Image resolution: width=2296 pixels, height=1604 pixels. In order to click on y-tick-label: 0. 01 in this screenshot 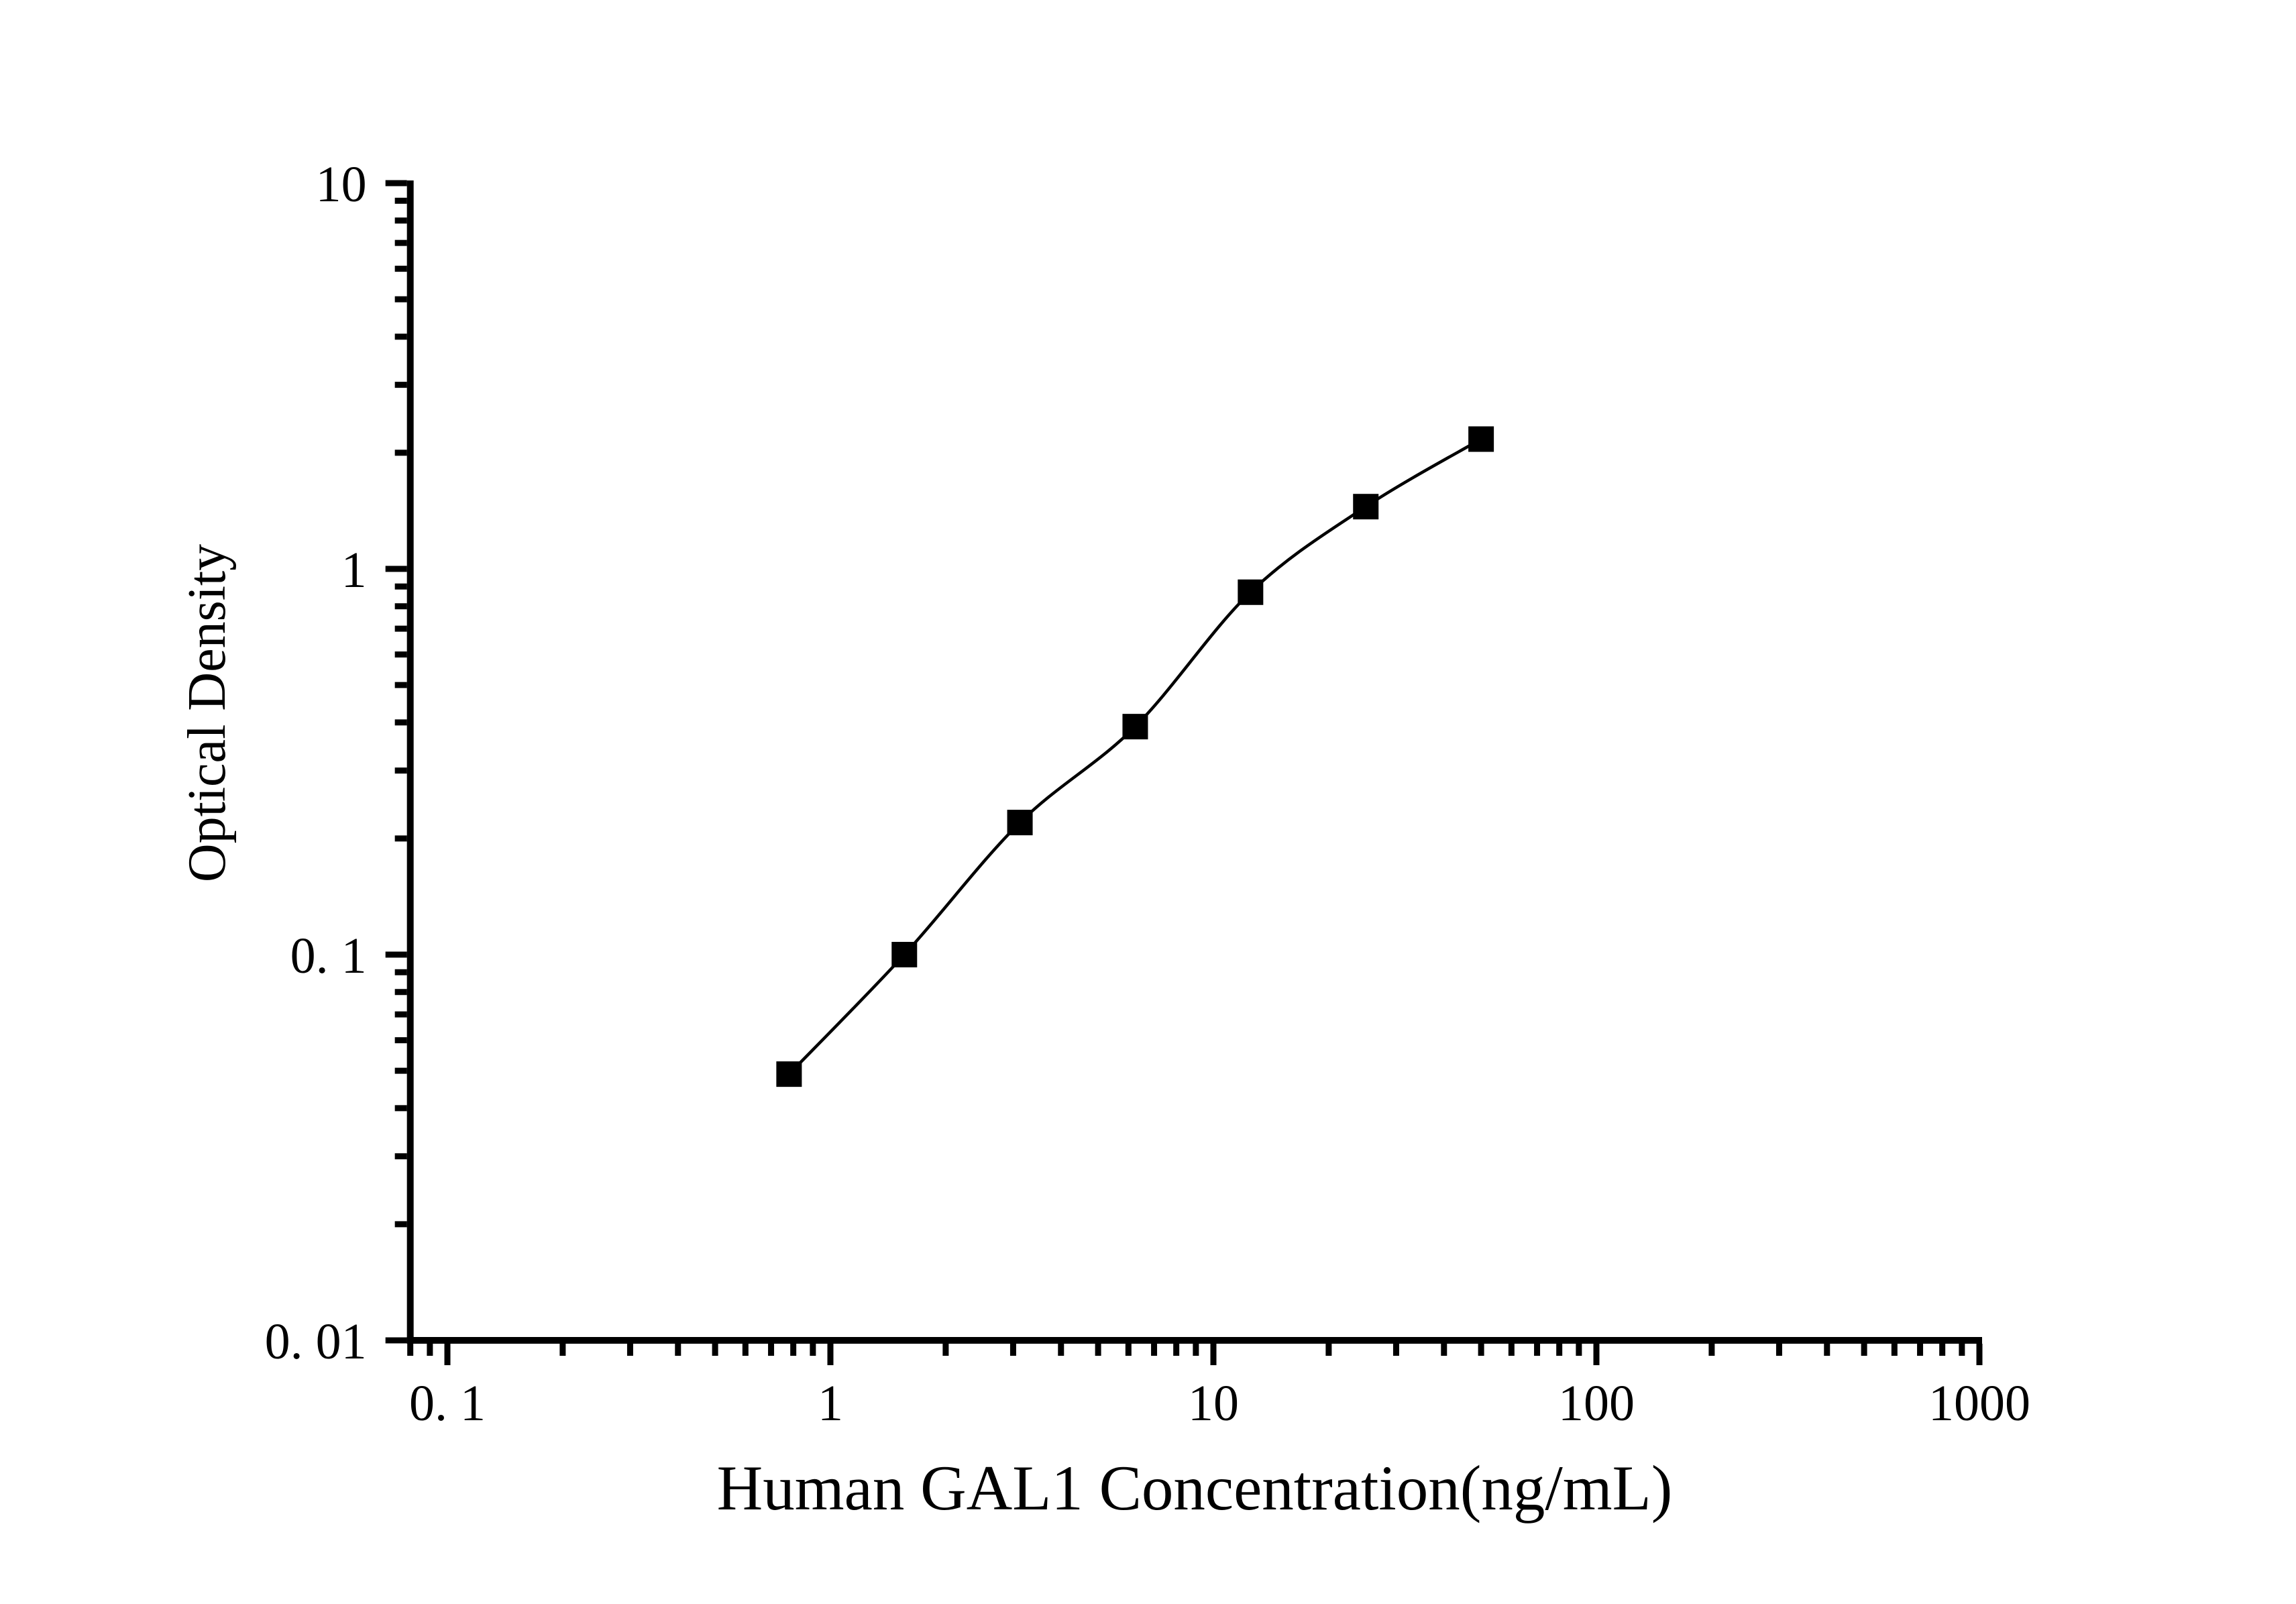, I will do `click(316, 1342)`.